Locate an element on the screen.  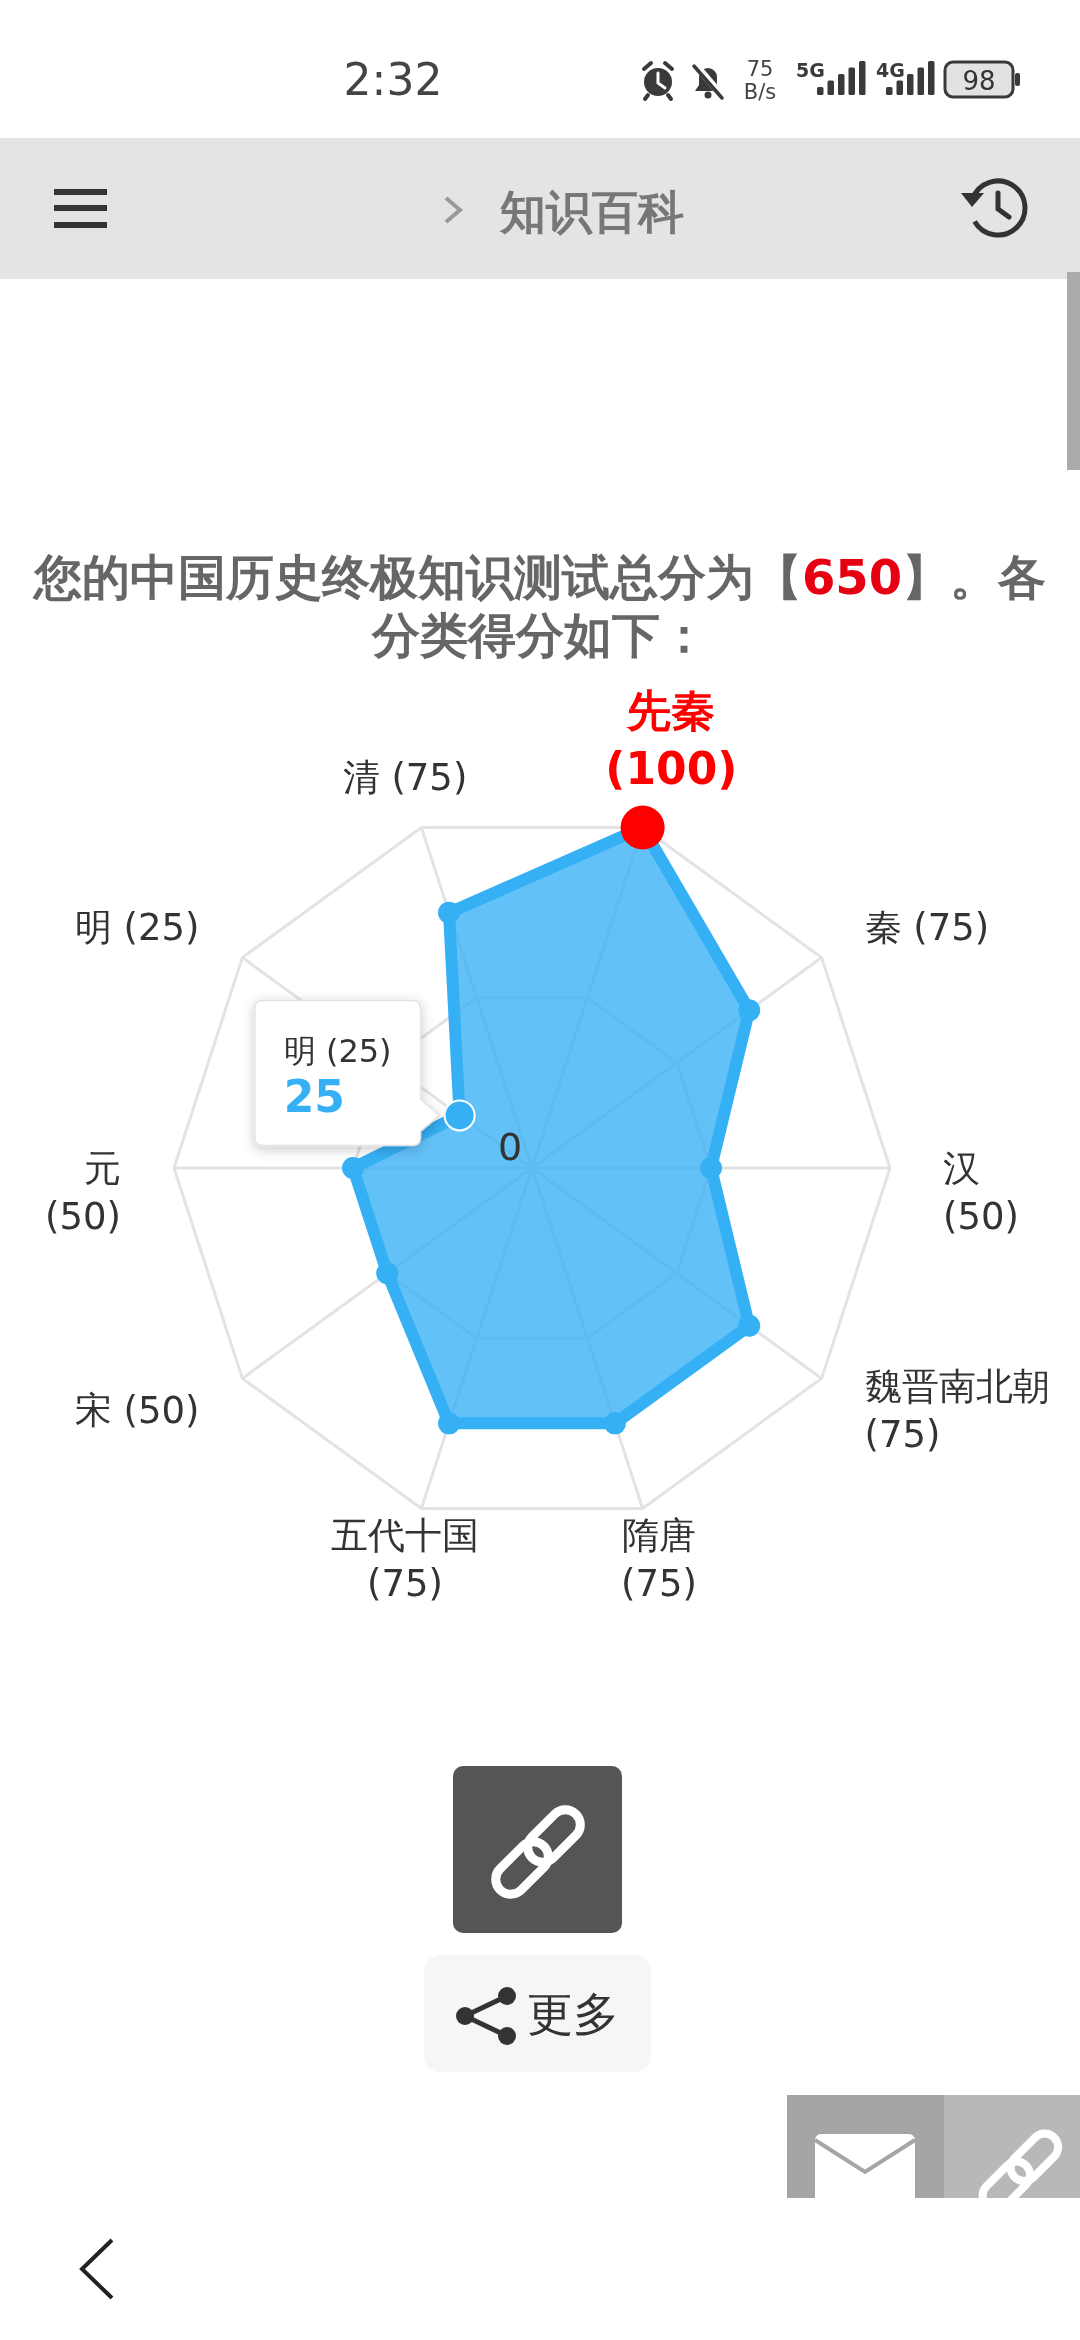
category-label: 秦 (75) is located at coordinates (927, 927).